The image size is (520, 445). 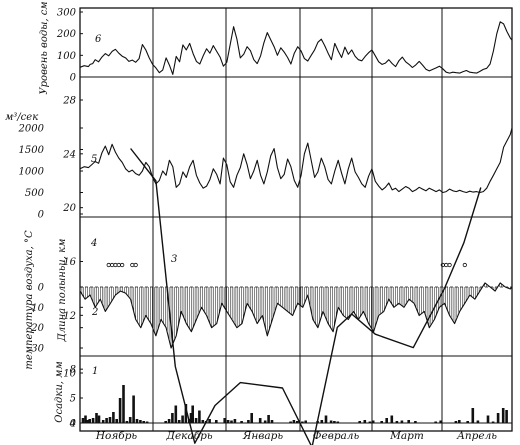 What do you see at coordinates (37, 349) in the screenshot?
I see `temperature-tick-label: 30` at bounding box center [37, 349].